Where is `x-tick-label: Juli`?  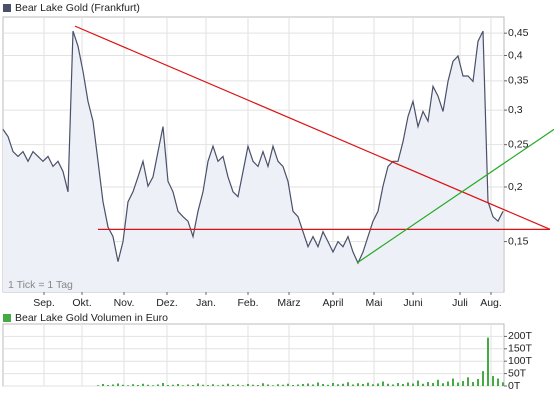 x-tick-label: Juli is located at coordinates (460, 303).